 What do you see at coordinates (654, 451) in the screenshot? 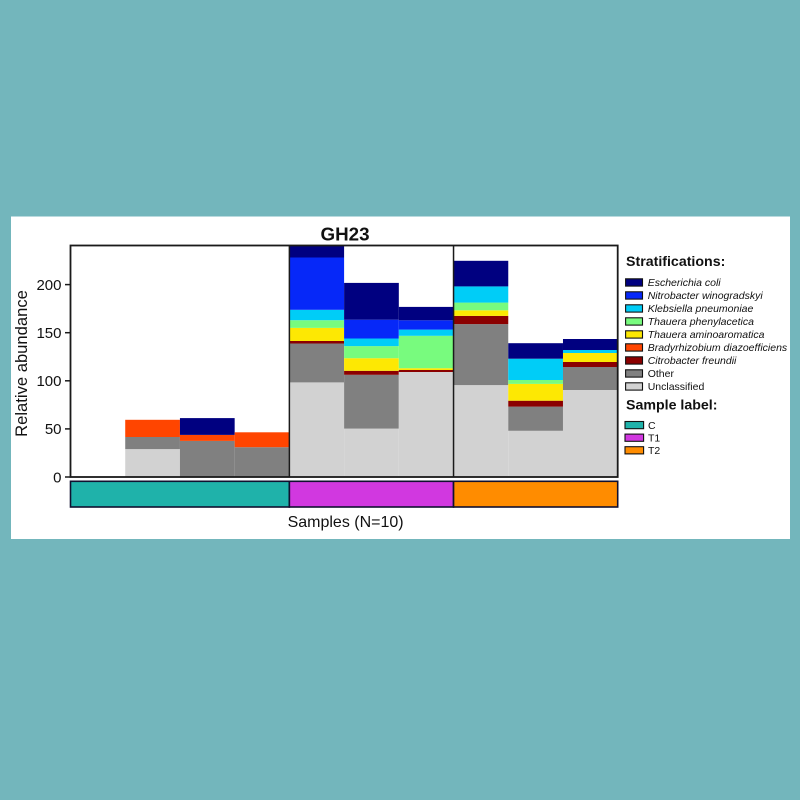
I see `svg-text: T2` at bounding box center [654, 451].